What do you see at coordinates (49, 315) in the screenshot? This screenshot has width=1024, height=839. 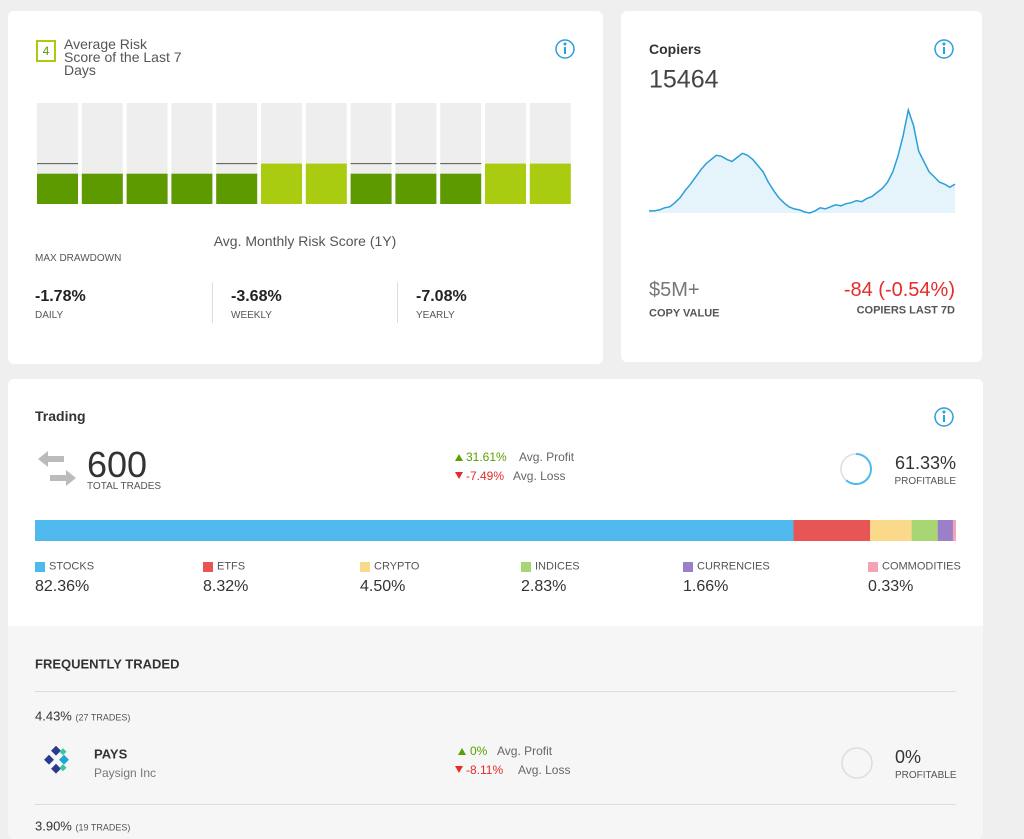 I see `drawdown-period: DAILY` at bounding box center [49, 315].